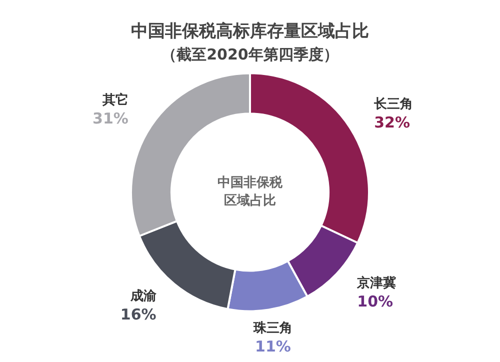 Image resolution: width=500 pixels, height=362 pixels. Describe the element at coordinates (376, 283) in the screenshot. I see `slice-label: 京津冀` at that location.